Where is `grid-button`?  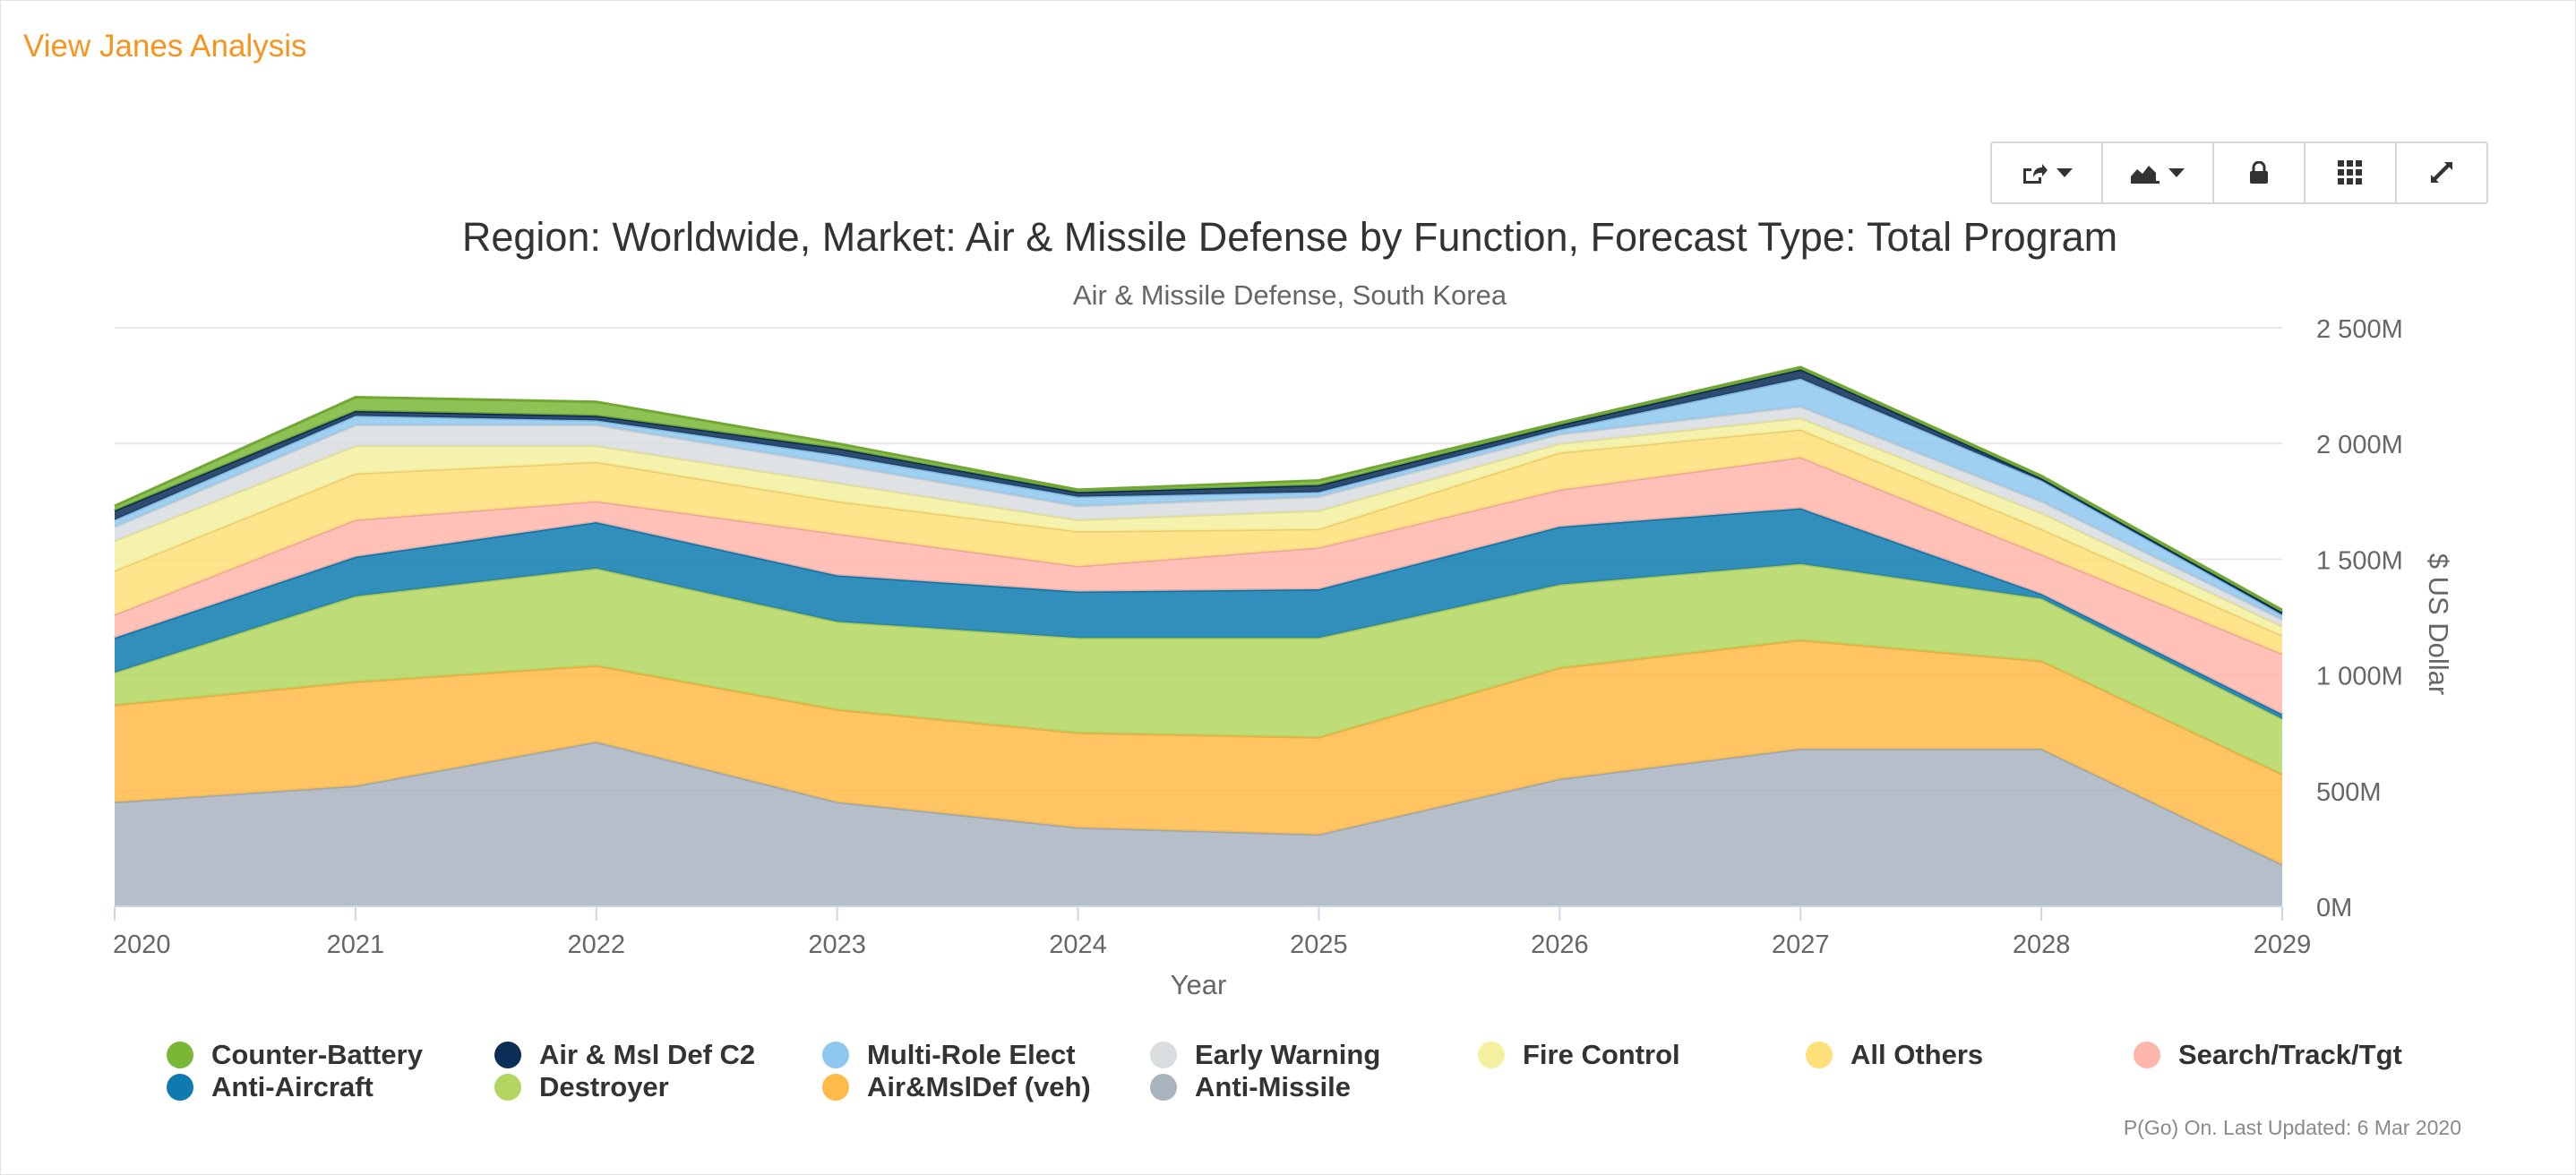 grid-button is located at coordinates (2351, 172).